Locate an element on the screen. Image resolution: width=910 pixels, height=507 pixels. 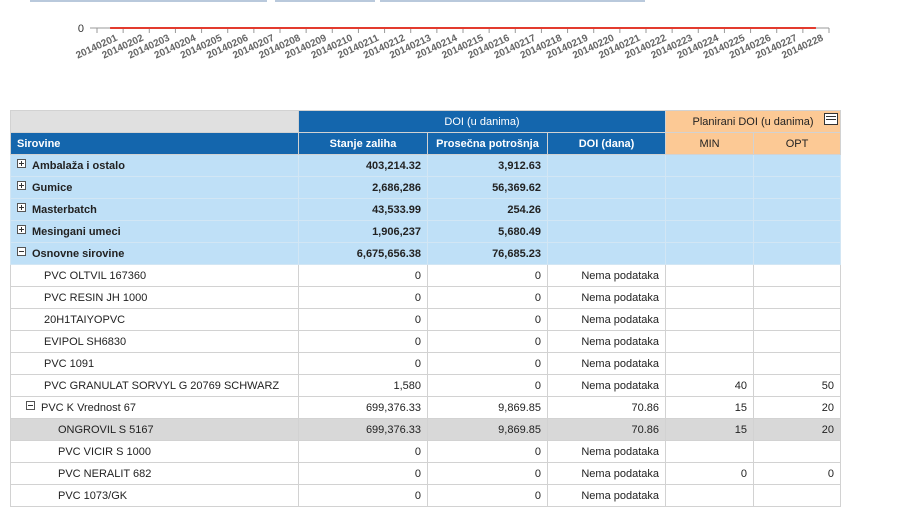
col-header-min: MIN is located at coordinates (710, 143).